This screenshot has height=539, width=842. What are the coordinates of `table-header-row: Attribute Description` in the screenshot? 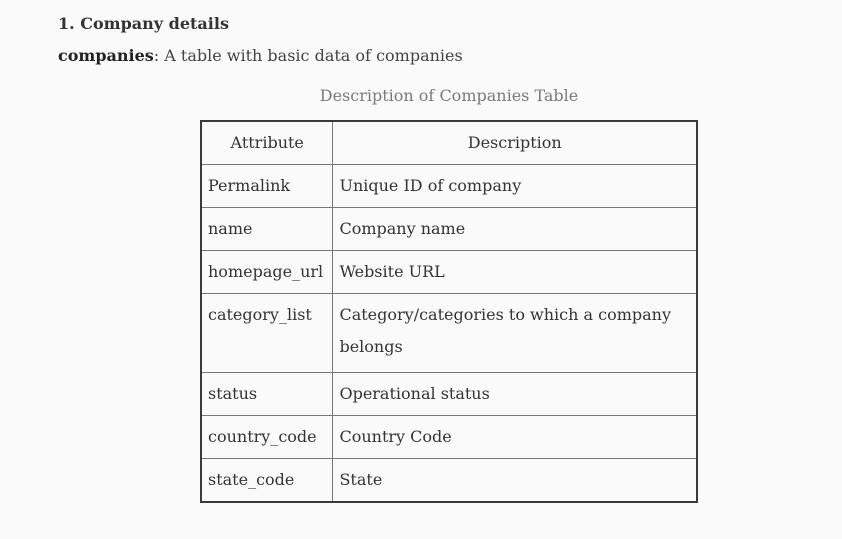 It's located at (449, 142).